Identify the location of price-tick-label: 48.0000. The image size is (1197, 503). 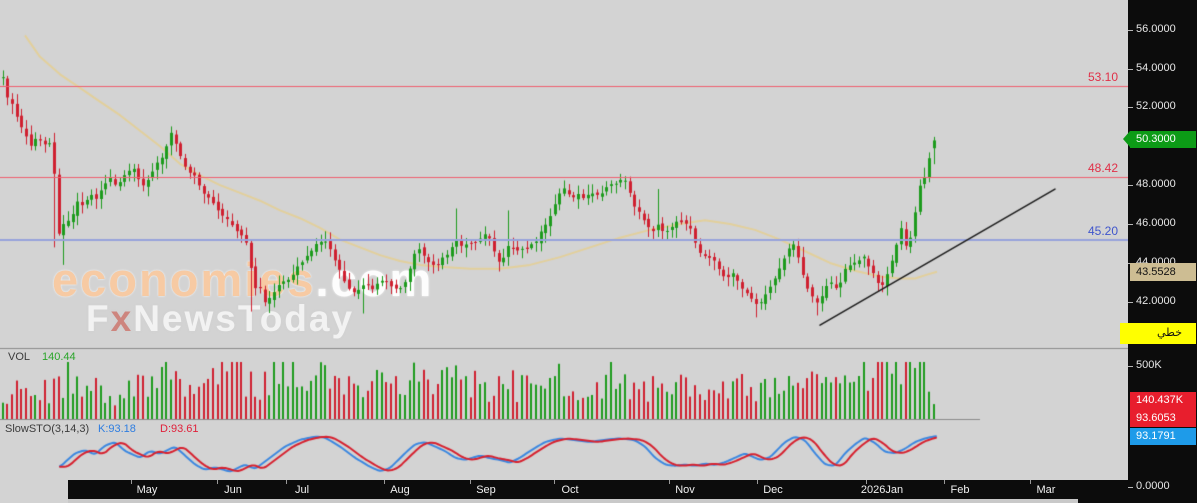
(1156, 184).